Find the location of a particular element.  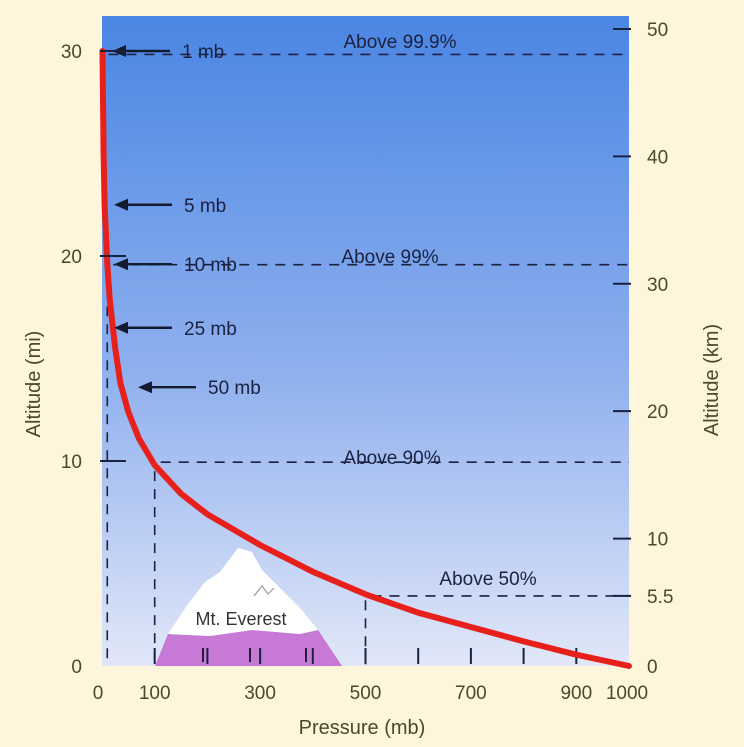

percent-annotation: Above 99.9% is located at coordinates (399, 42).